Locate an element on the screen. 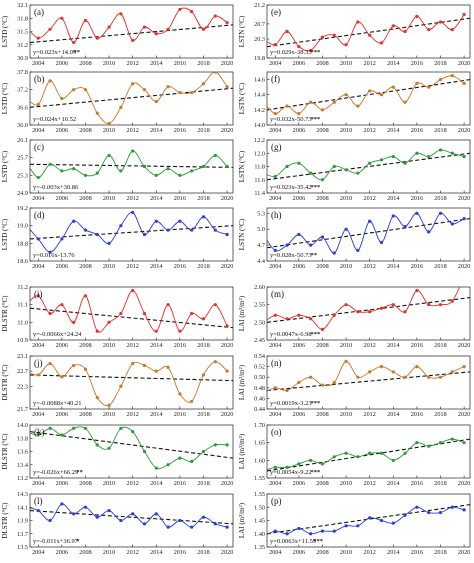 Image resolution: width=474 pixels, height=563 pixels. y-axis-label: DLSTR (°C) is located at coordinates (5, 313).